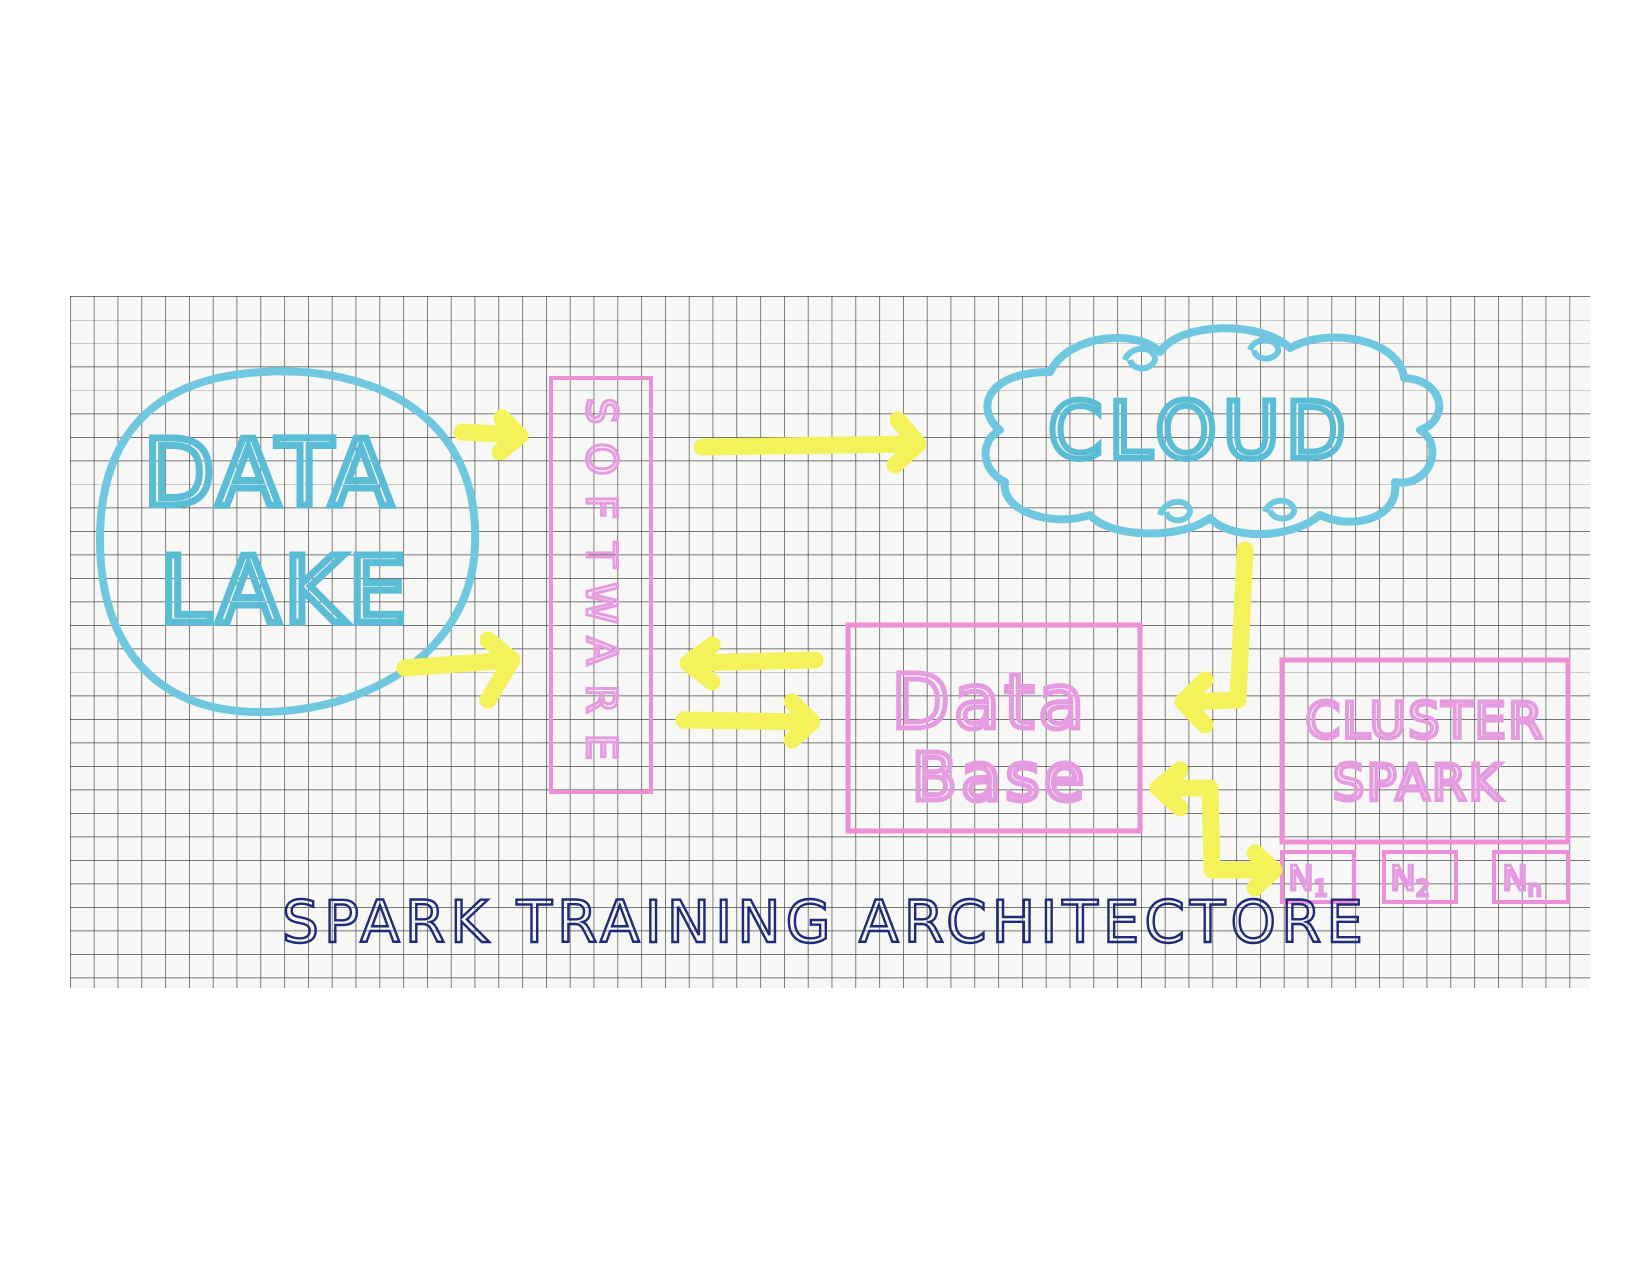 The width and height of the screenshot is (1650, 1275). Describe the element at coordinates (1321, 889) in the screenshot. I see `cluster-node-1-sub: 1` at that location.